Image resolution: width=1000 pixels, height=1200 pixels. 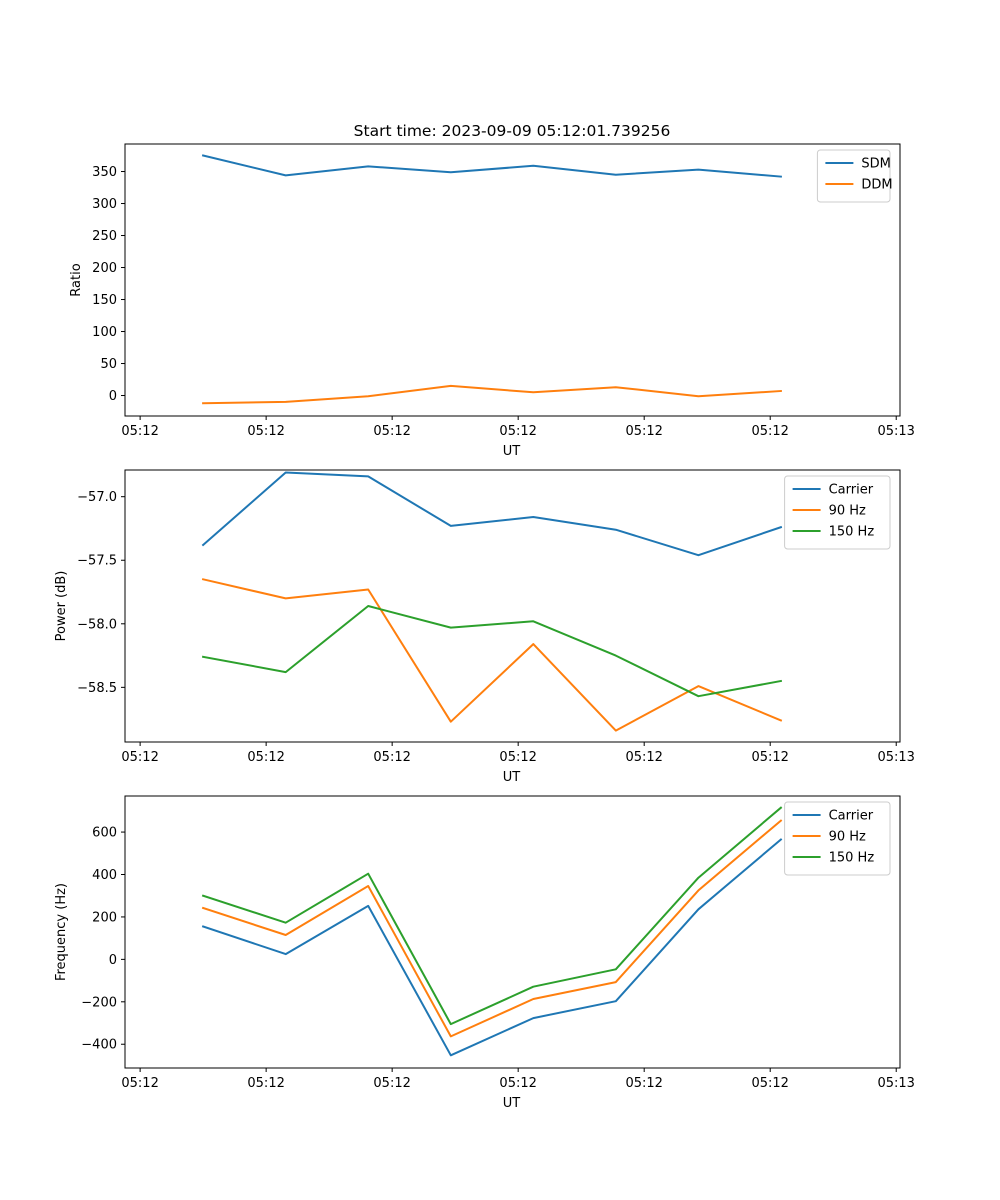 I want to click on legend: SDM DDM, so click(x=854, y=176).